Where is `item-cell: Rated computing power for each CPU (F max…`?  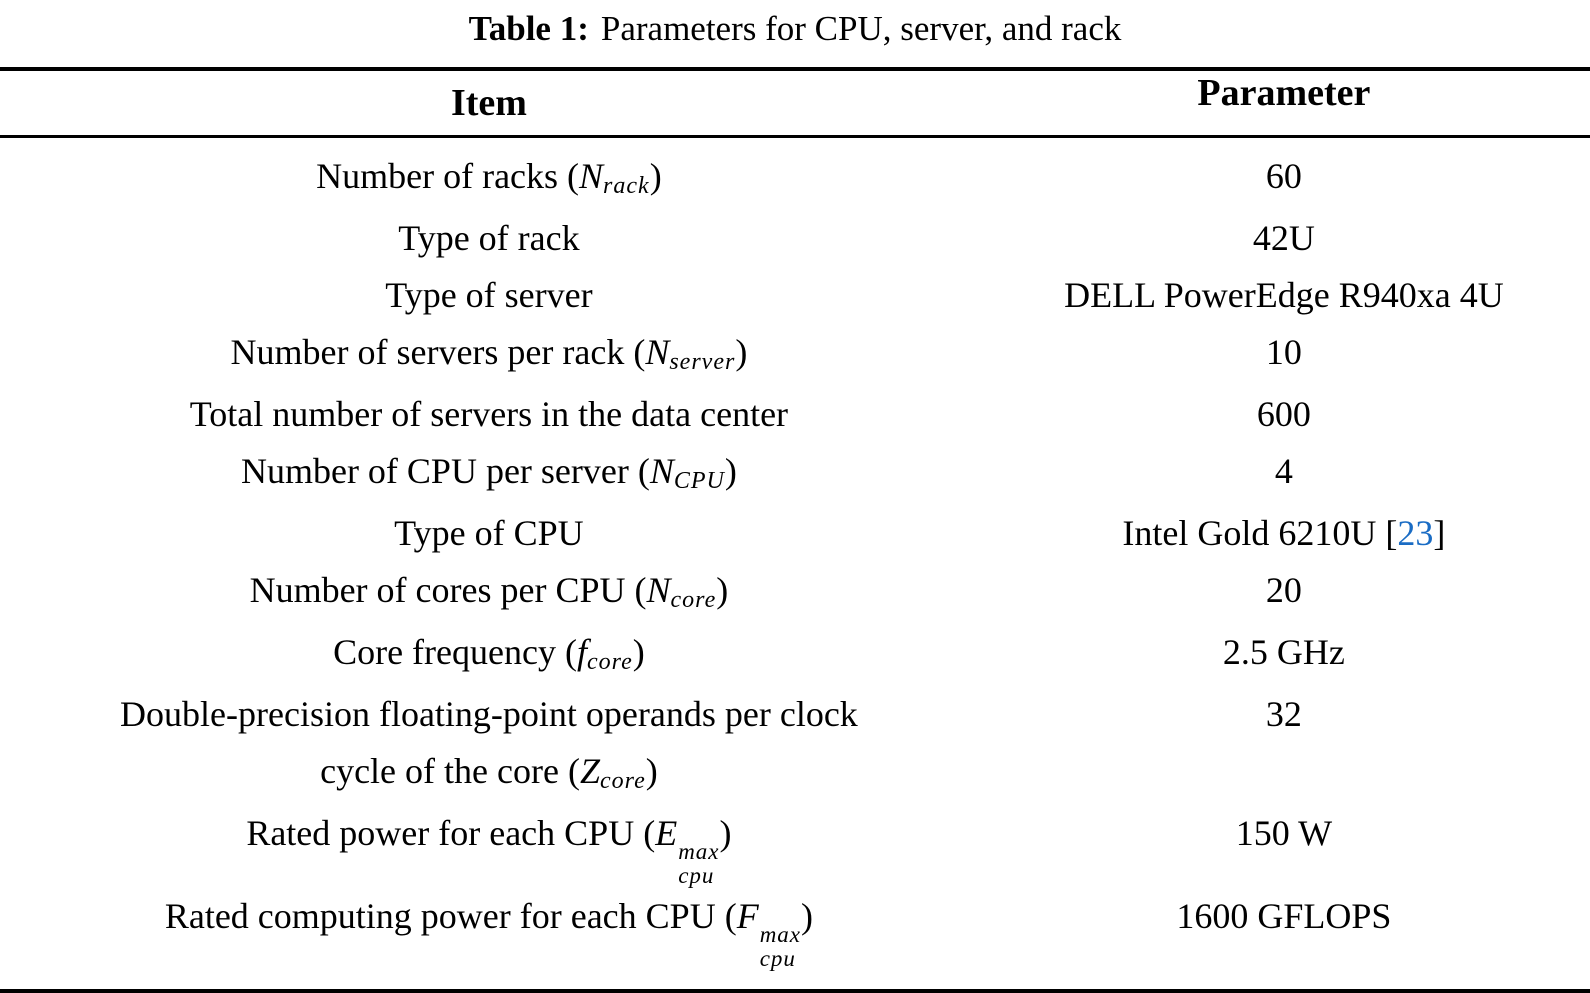 item-cell: Rated computing power for each CPU (F max… is located at coordinates (489, 934).